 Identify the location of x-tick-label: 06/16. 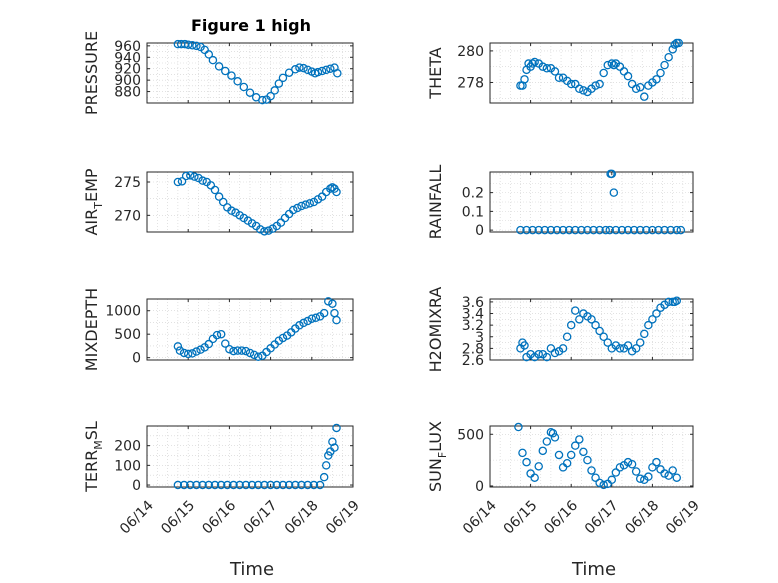
(561, 518).